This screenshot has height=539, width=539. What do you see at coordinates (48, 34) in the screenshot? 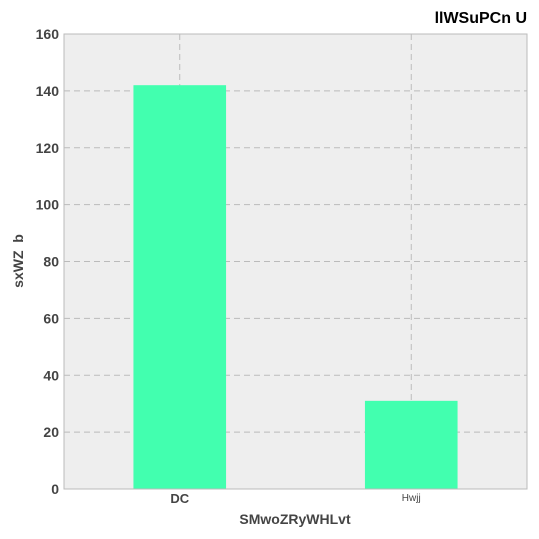
I see `y-tick-label: 160` at bounding box center [48, 34].